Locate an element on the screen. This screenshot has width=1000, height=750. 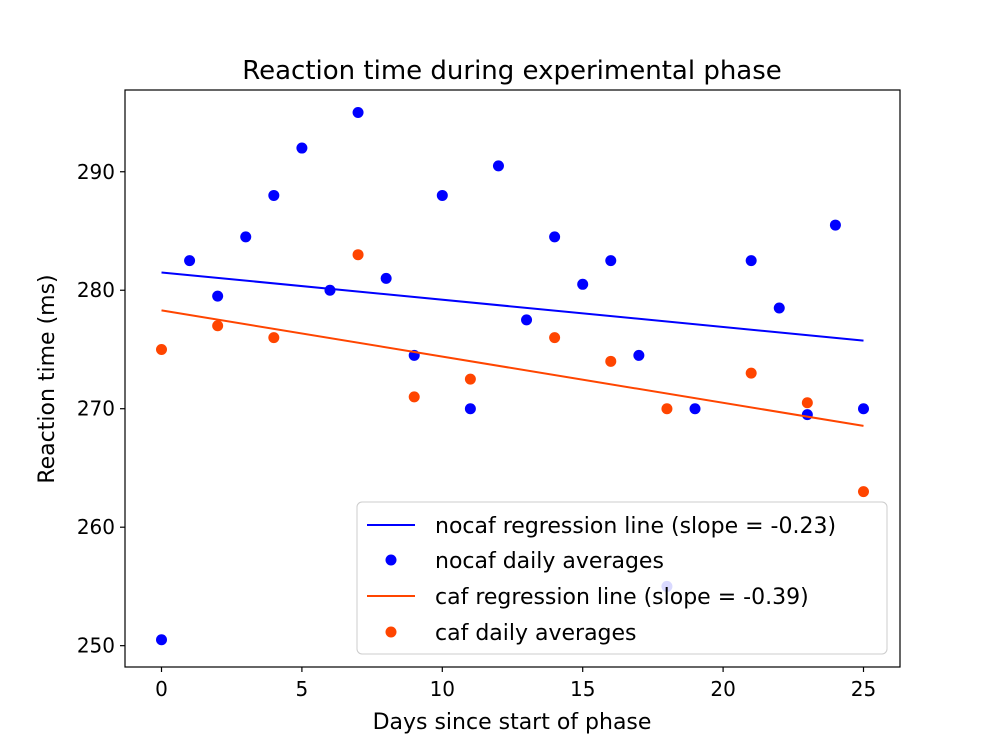
y-tick-label: 250 is located at coordinates (96, 646).